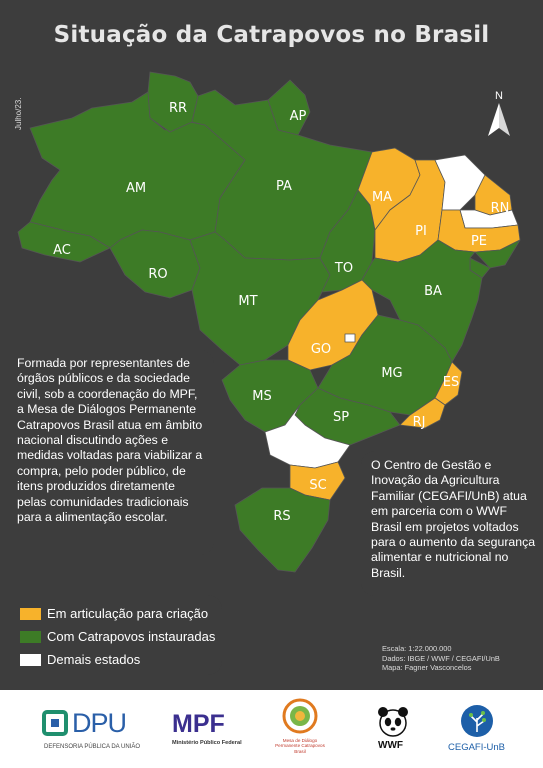  What do you see at coordinates (499, 96) in the screenshot?
I see `north-label: N` at bounding box center [499, 96].